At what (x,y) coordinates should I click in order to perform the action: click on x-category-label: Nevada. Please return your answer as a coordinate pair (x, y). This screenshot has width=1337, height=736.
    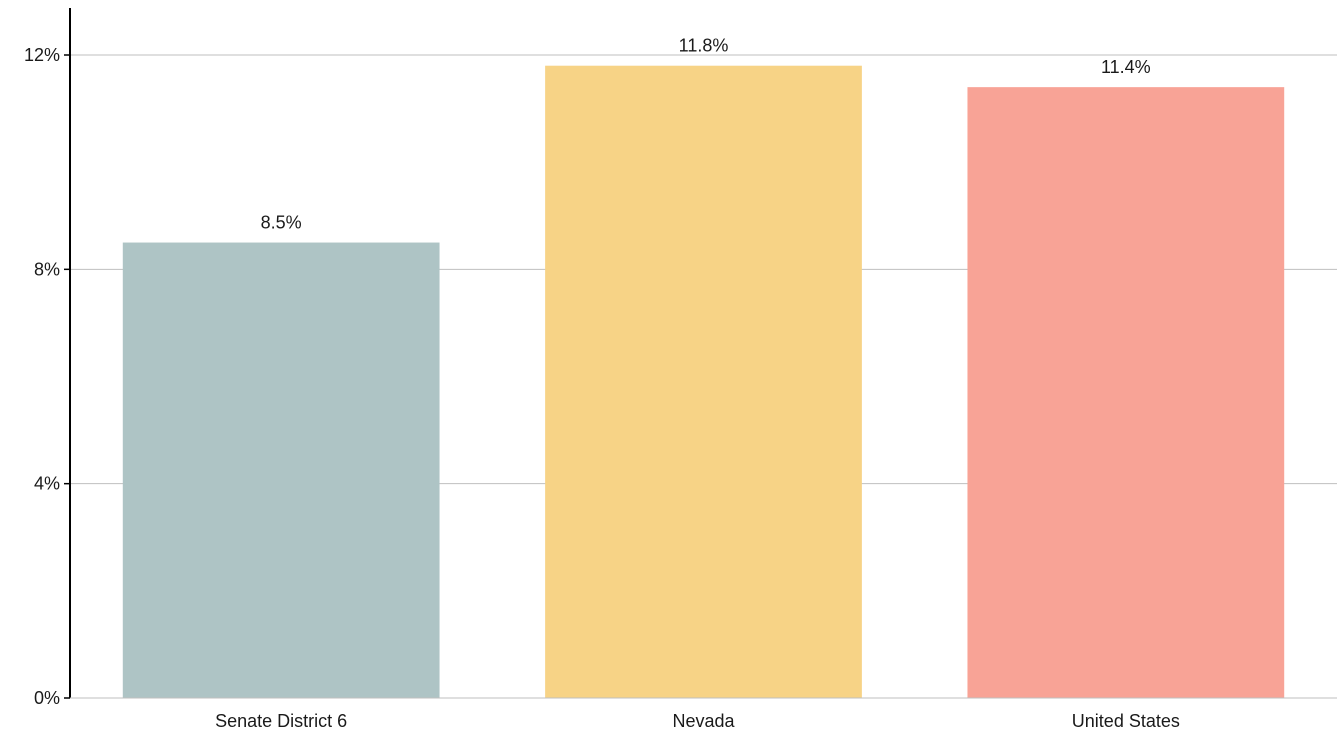
    Looking at the image, I should click on (703, 721).